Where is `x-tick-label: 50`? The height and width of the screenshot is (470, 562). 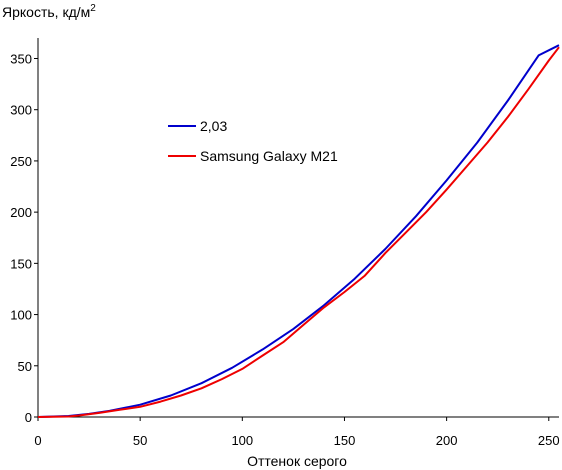 x-tick-label: 50 is located at coordinates (140, 440).